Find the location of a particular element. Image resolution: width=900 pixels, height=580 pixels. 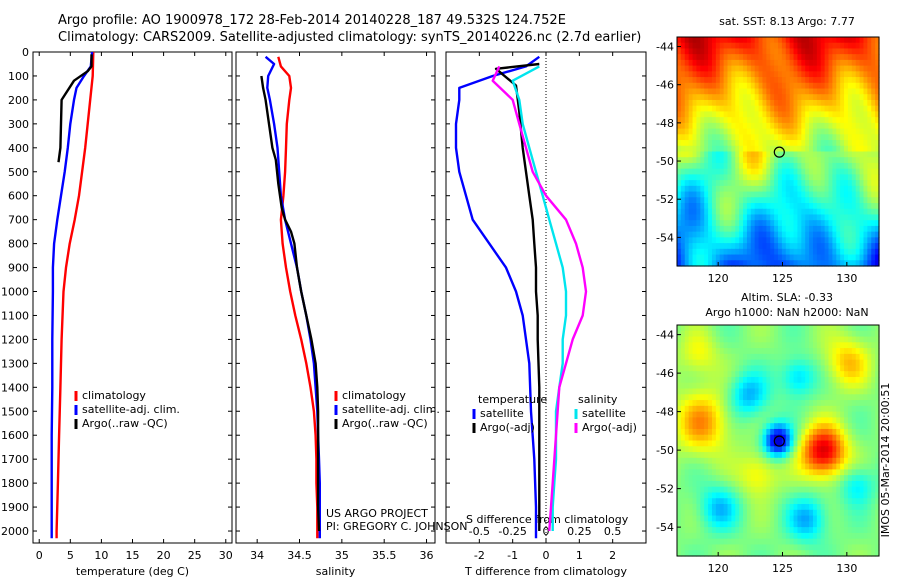

ytick-label: 600 is located at coordinates (18, 196).